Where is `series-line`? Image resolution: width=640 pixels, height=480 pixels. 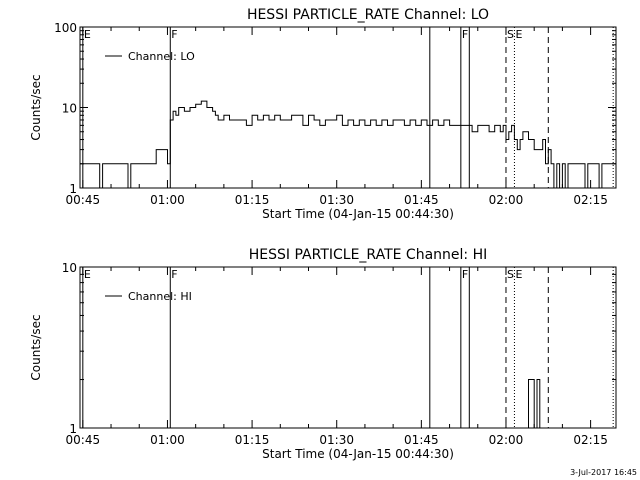 series-line is located at coordinates (533, 404).